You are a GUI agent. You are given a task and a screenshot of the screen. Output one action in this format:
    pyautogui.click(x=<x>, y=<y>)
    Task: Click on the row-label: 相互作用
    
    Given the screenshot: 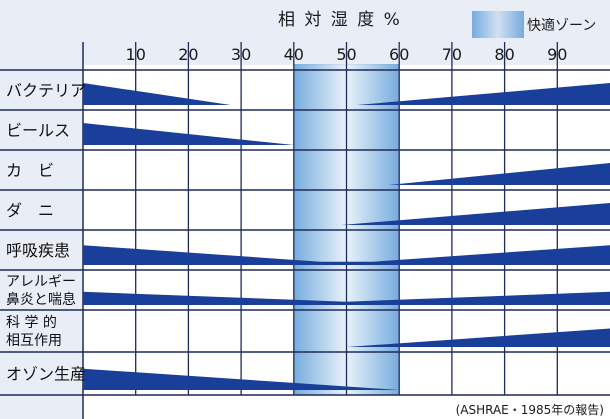 What is the action you would take?
    pyautogui.click(x=34, y=341)
    